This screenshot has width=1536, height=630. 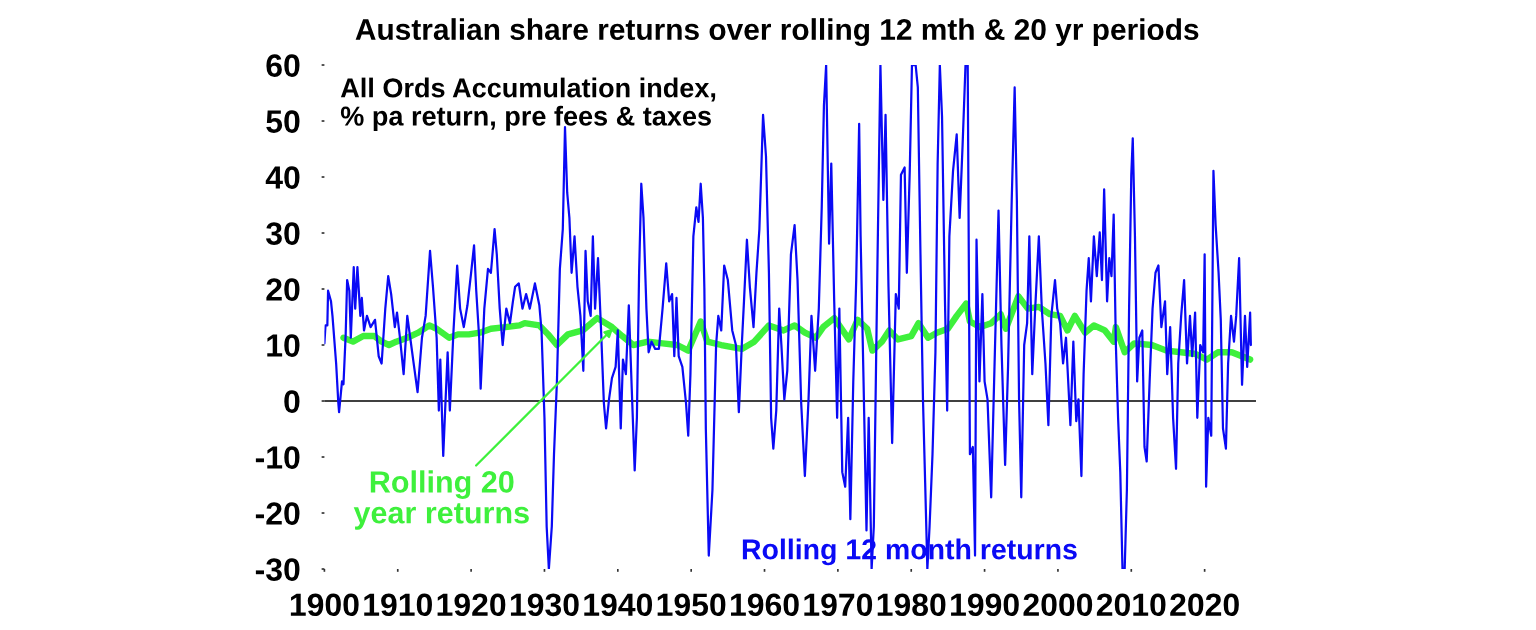 I want to click on x-tick-label: 1950, so click(x=691, y=605).